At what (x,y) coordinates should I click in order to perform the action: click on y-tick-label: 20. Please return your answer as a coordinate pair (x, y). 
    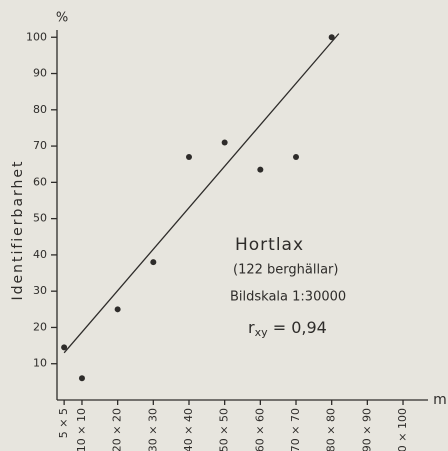
    Looking at the image, I should click on (40, 326).